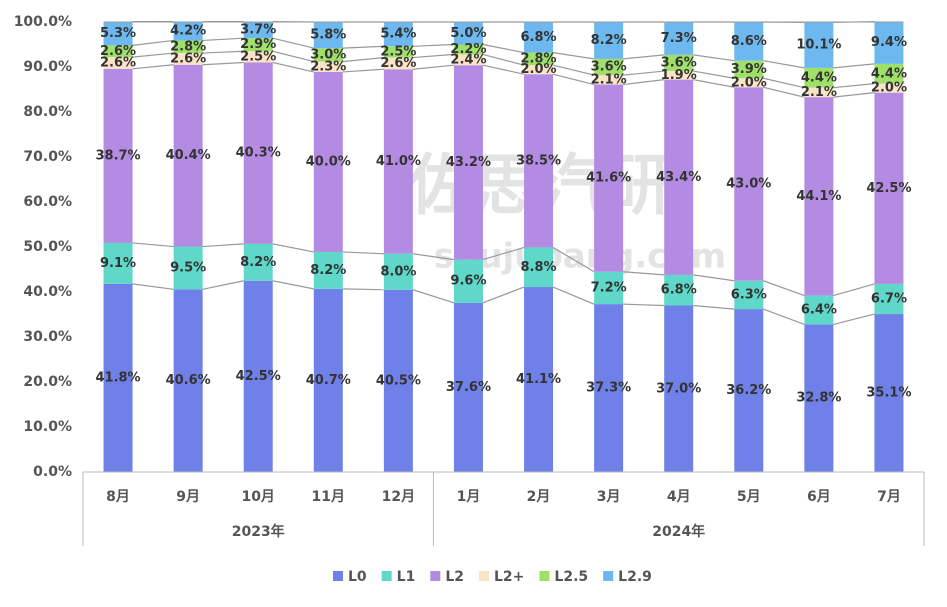 The image size is (947, 607). What do you see at coordinates (328, 380) in the screenshot?
I see `value-label: 40.7%` at bounding box center [328, 380].